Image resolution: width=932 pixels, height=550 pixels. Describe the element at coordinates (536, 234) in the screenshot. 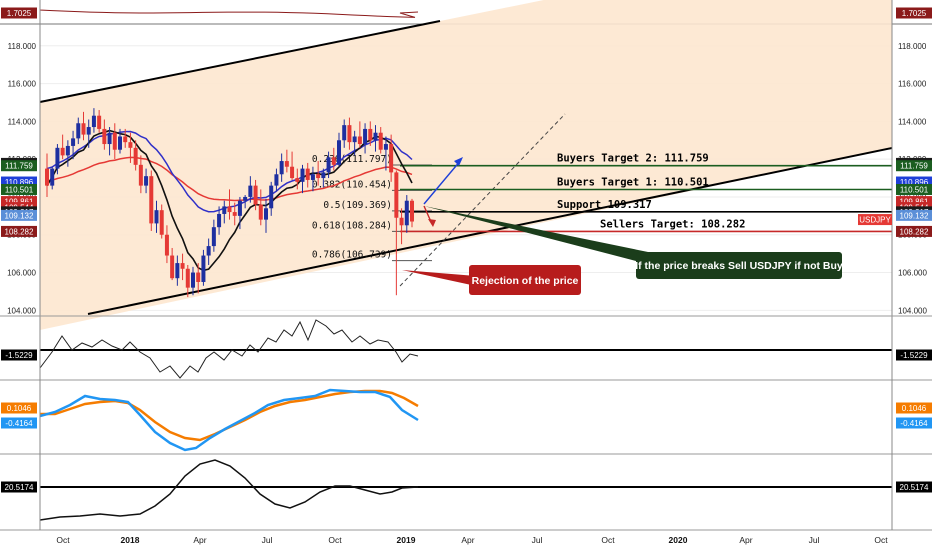

I see `sell-callout-pointer` at that location.